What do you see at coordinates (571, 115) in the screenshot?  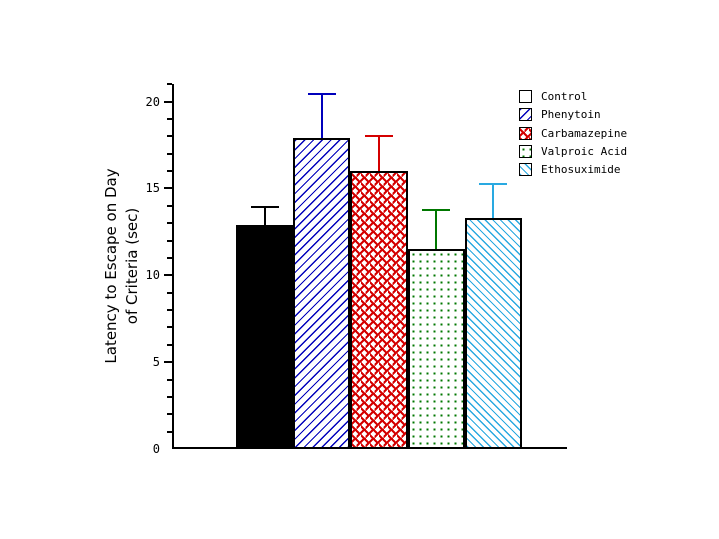 I see `legend-label-phenytoin: Phenytoin` at bounding box center [571, 115].